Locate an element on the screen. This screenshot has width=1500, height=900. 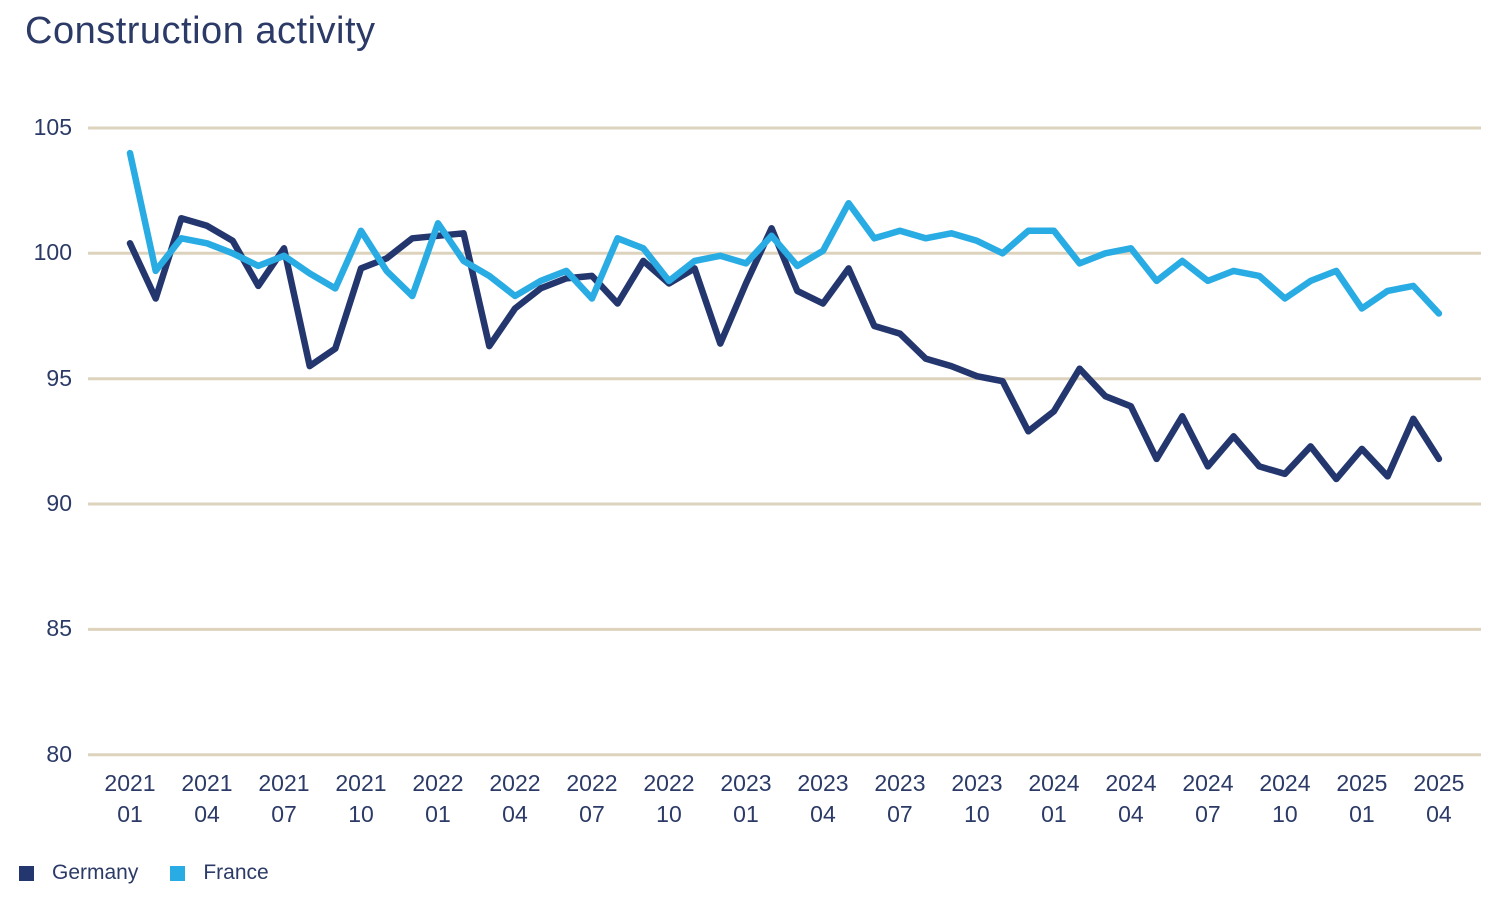
x-tick-label: 2024 07 is located at coordinates (1208, 799).